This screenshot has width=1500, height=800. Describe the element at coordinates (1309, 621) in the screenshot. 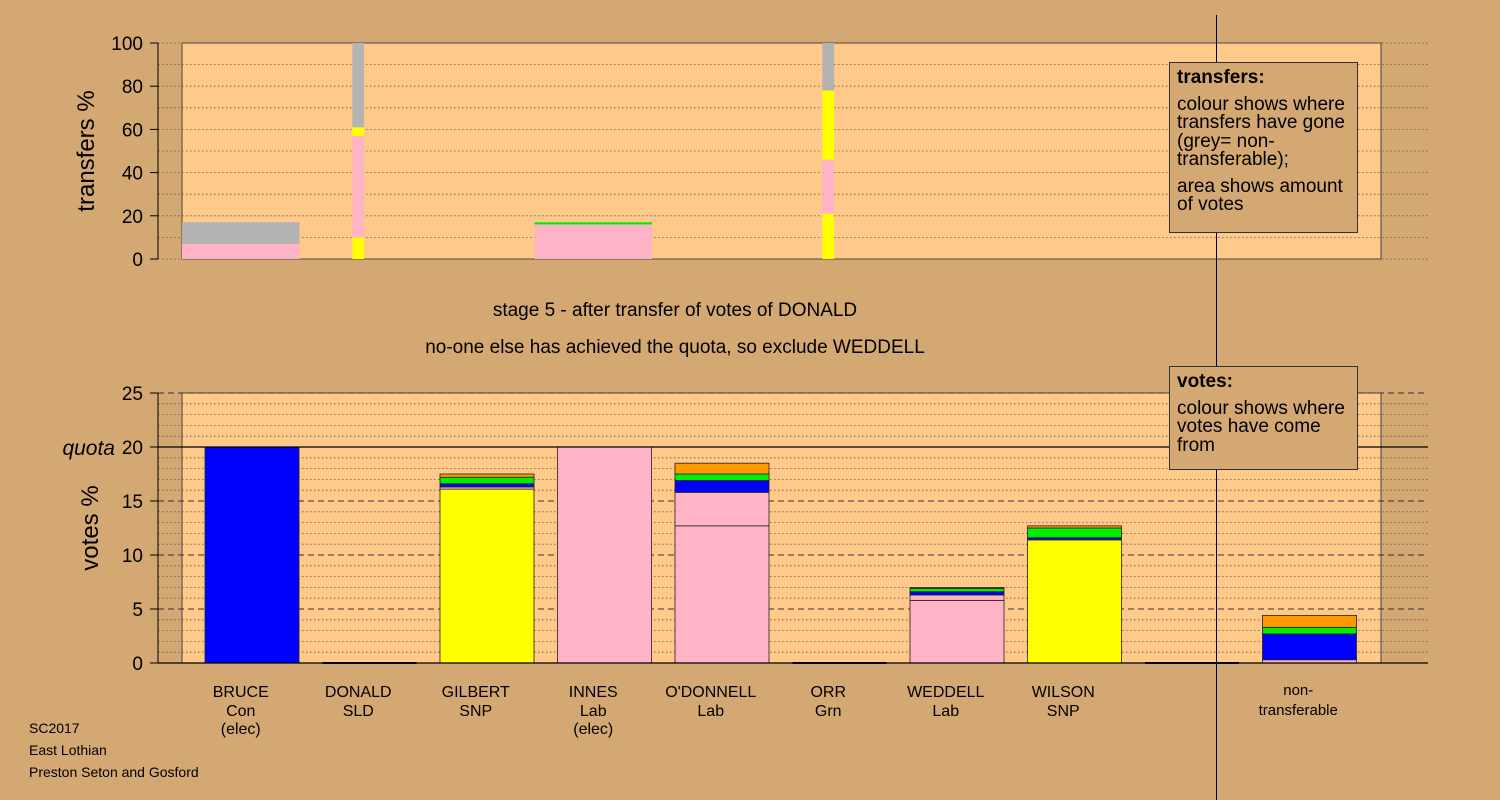

I see `vote-bar-nontransferable-segment-SLD` at that location.